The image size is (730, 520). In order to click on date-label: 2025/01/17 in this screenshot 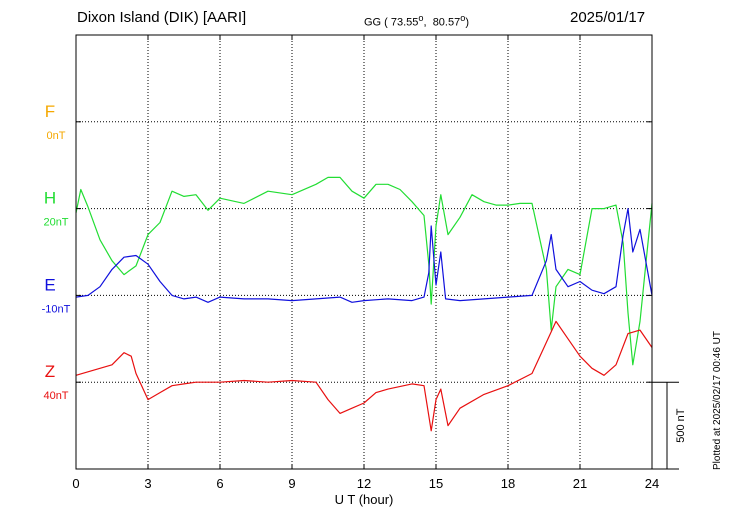, I will do `click(608, 17)`.